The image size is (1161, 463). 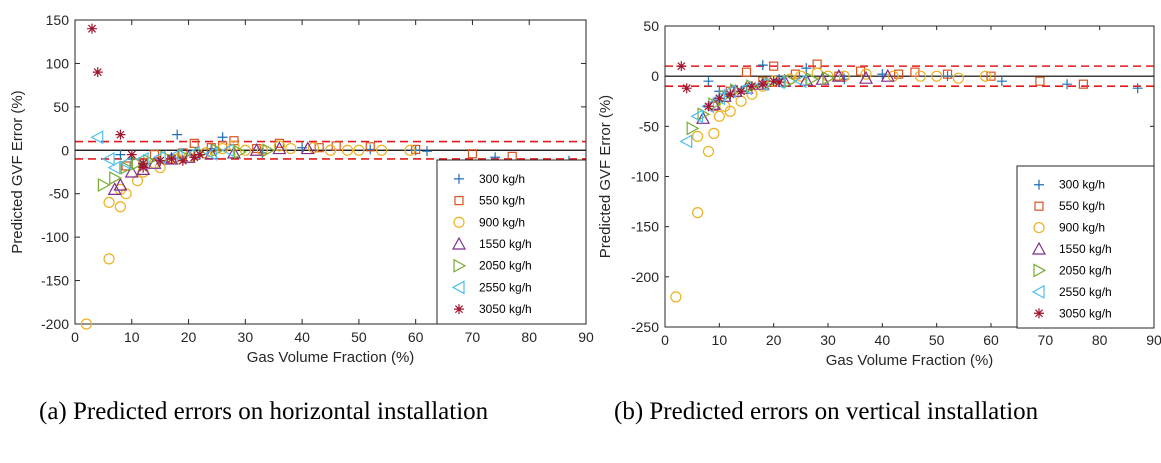 What do you see at coordinates (910, 360) in the screenshot?
I see `x-axis-label: Gas Volume Fraction (%)` at bounding box center [910, 360].